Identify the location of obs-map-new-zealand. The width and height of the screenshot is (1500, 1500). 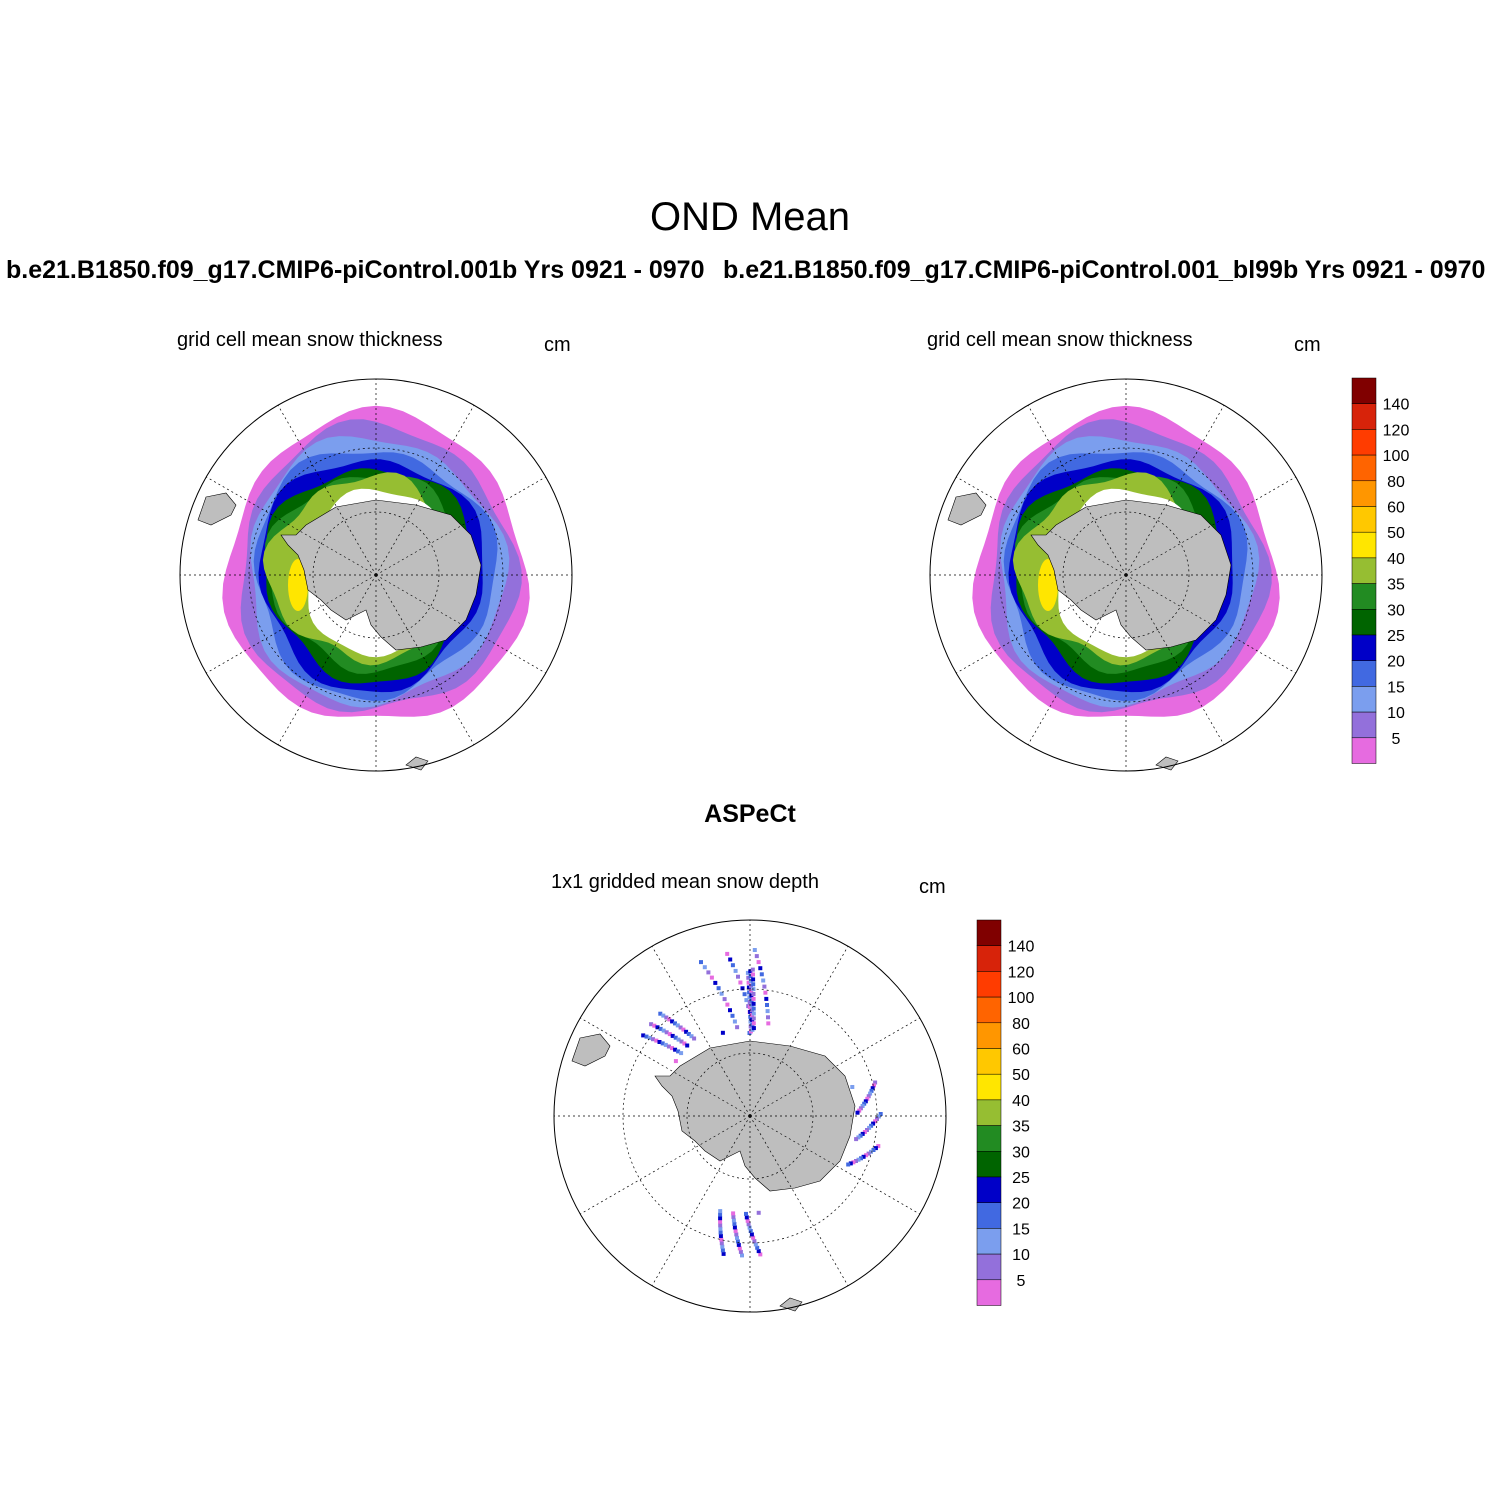
(791, 1304).